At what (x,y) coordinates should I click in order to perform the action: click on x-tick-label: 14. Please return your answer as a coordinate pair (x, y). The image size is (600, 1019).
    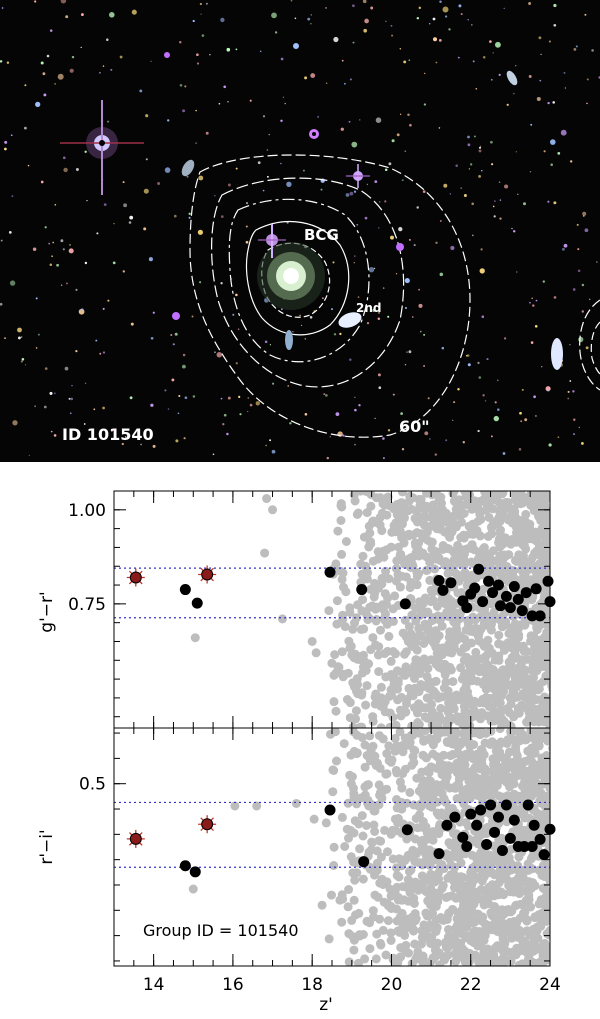
    Looking at the image, I should click on (154, 985).